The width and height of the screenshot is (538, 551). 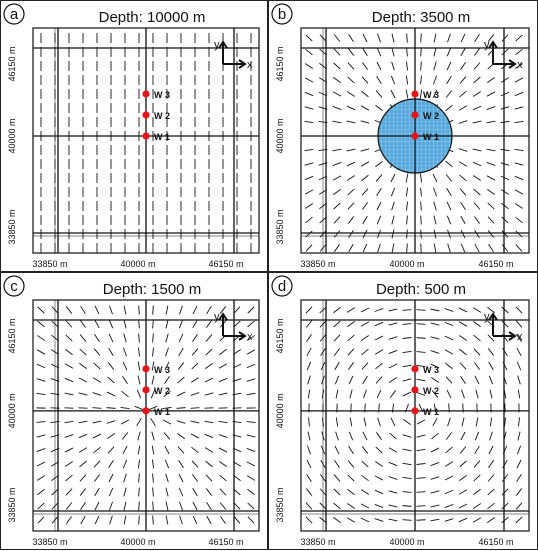 I want to click on panel-letter: c, so click(x=14, y=286).